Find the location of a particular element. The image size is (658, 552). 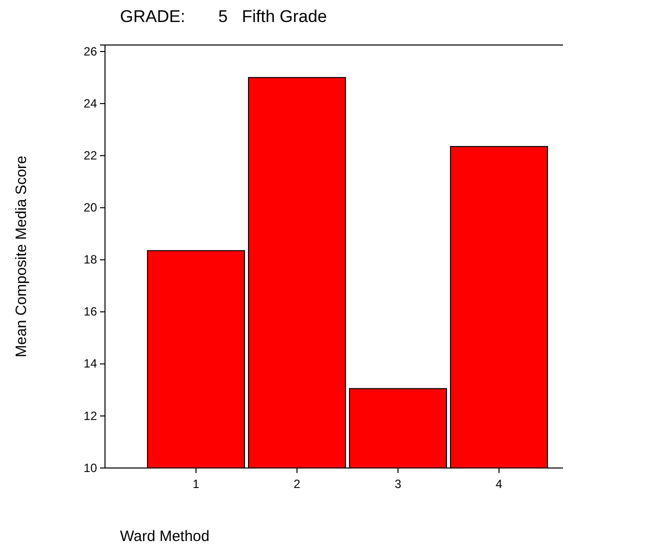

y-tick-label: 22 is located at coordinates (91, 155).